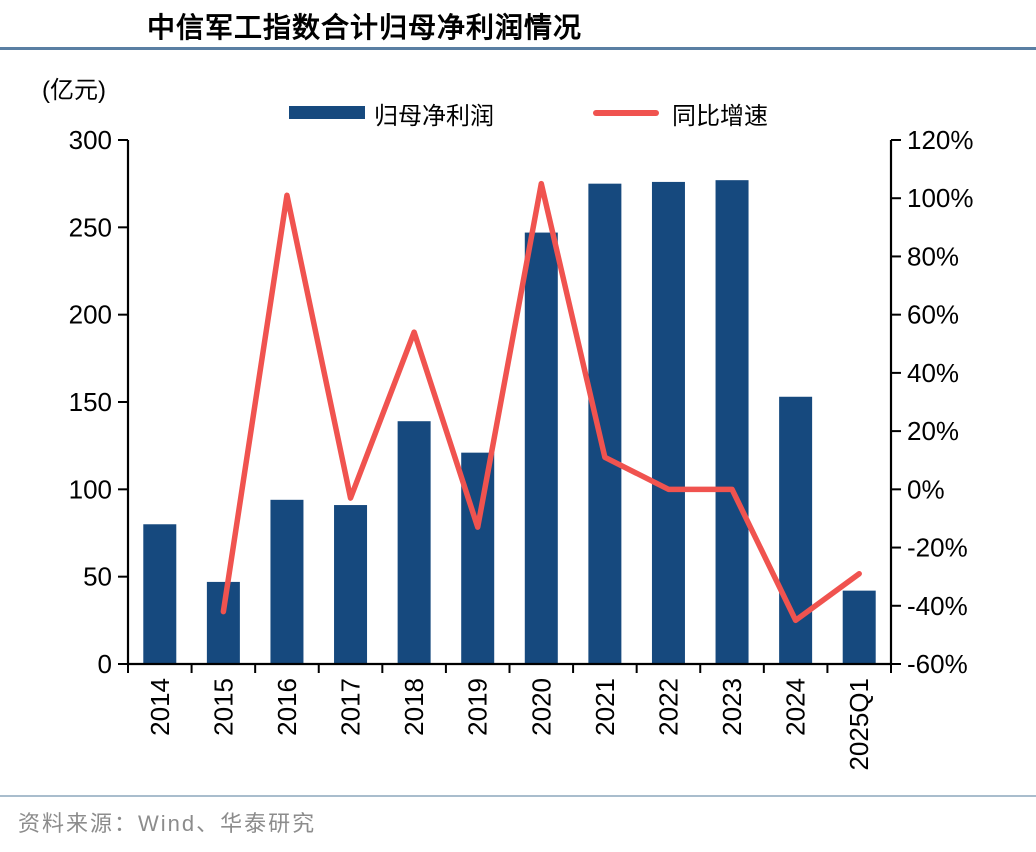 The height and width of the screenshot is (852, 1036). I want to click on left-axis-tick-label: 200, so click(90, 315).